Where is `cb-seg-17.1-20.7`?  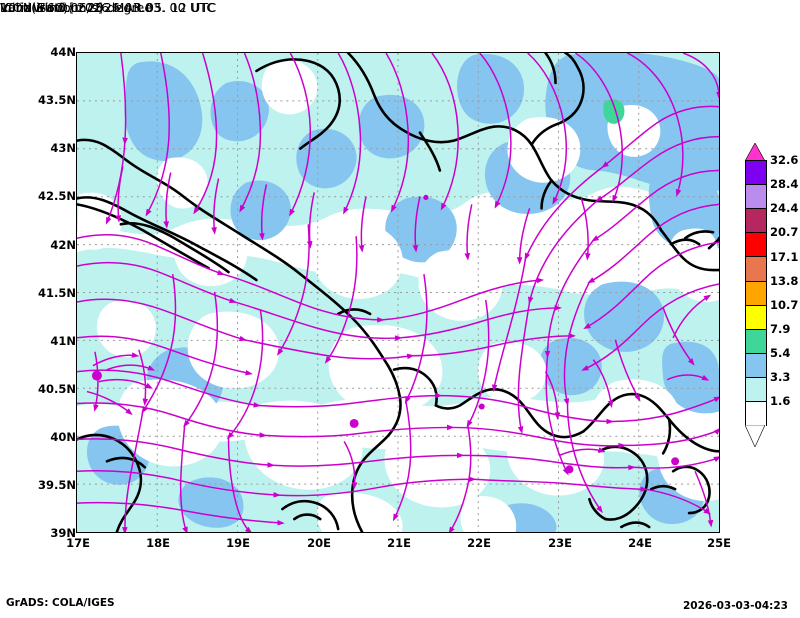 cb-seg-17.1-20.7 is located at coordinates (756, 245).